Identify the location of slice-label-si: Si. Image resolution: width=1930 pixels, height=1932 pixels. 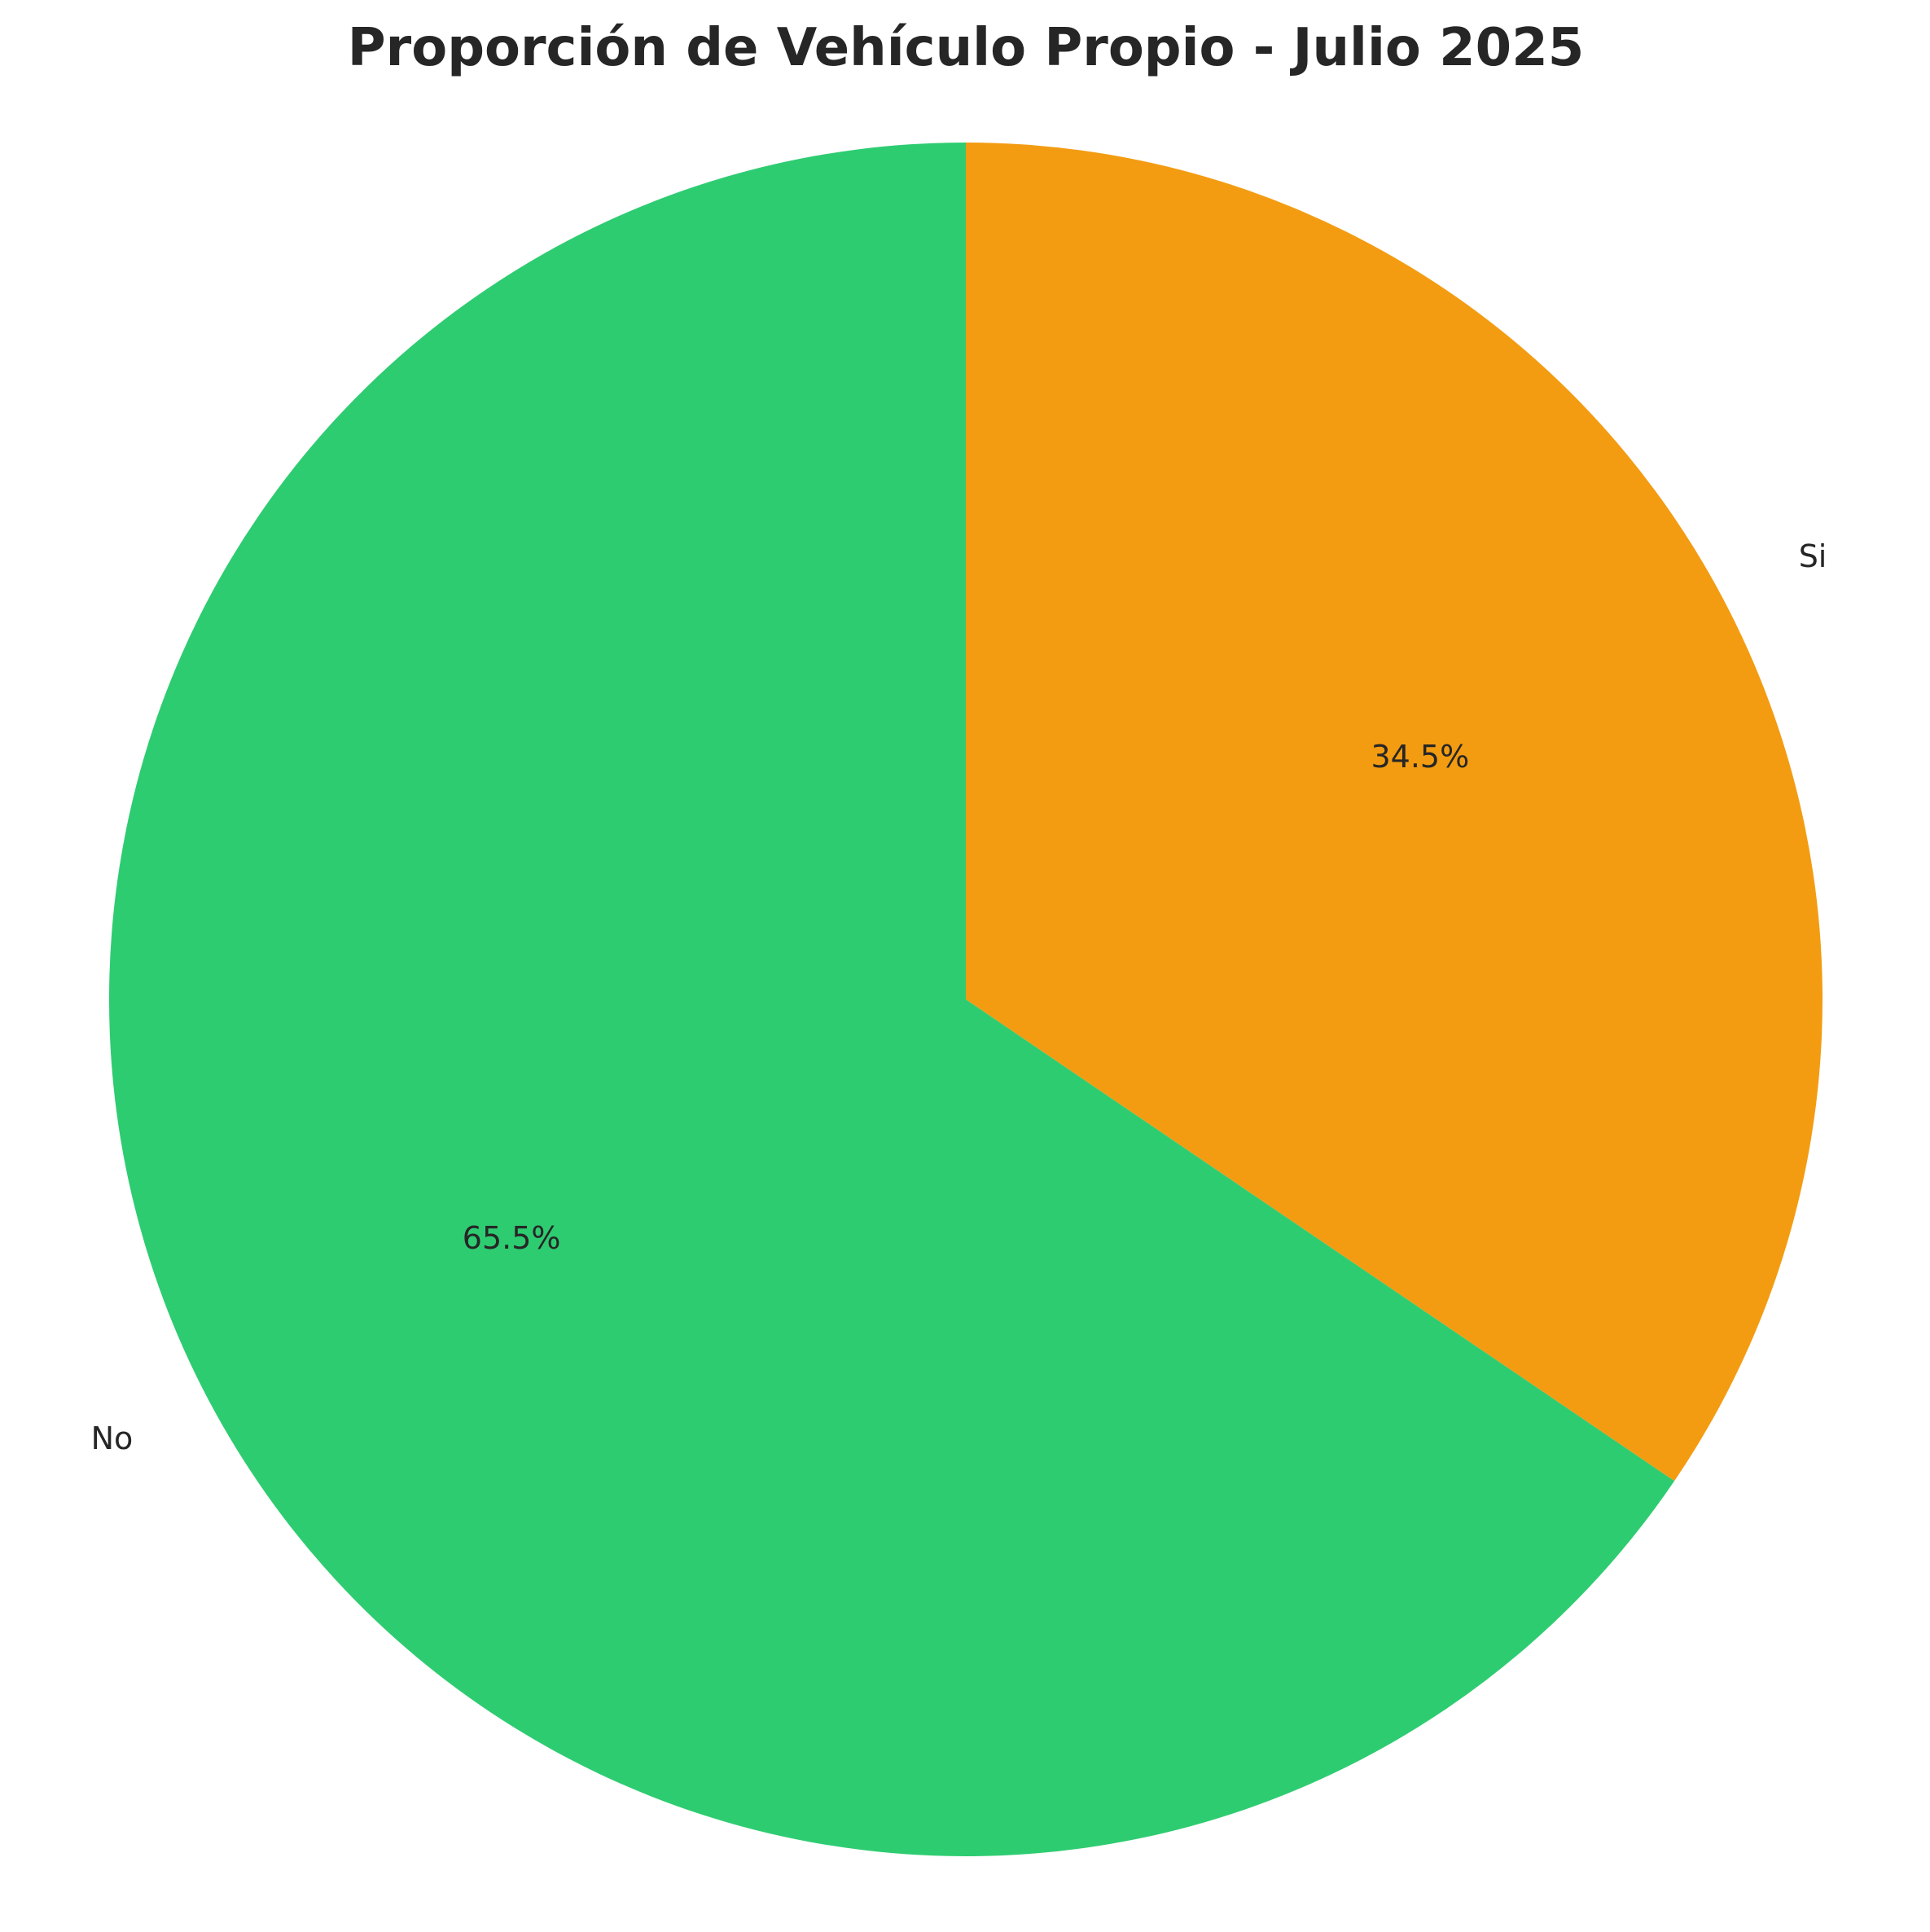
(1813, 556).